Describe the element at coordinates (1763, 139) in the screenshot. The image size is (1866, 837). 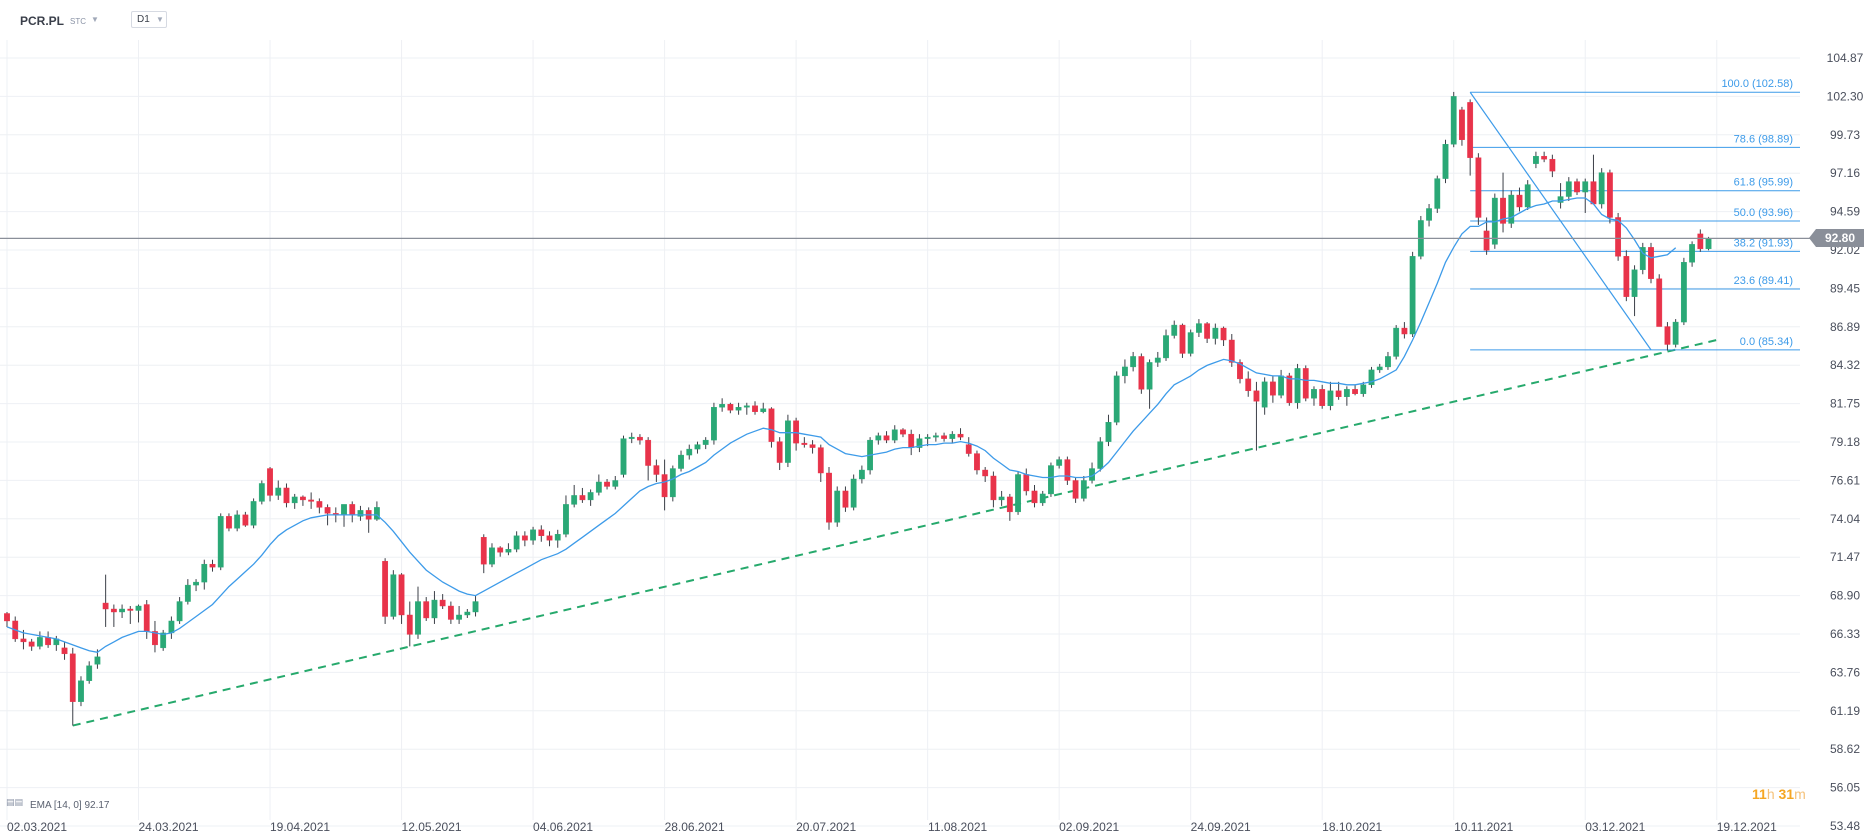
I see `fib-level-label: 78.6 (98.89)` at that location.